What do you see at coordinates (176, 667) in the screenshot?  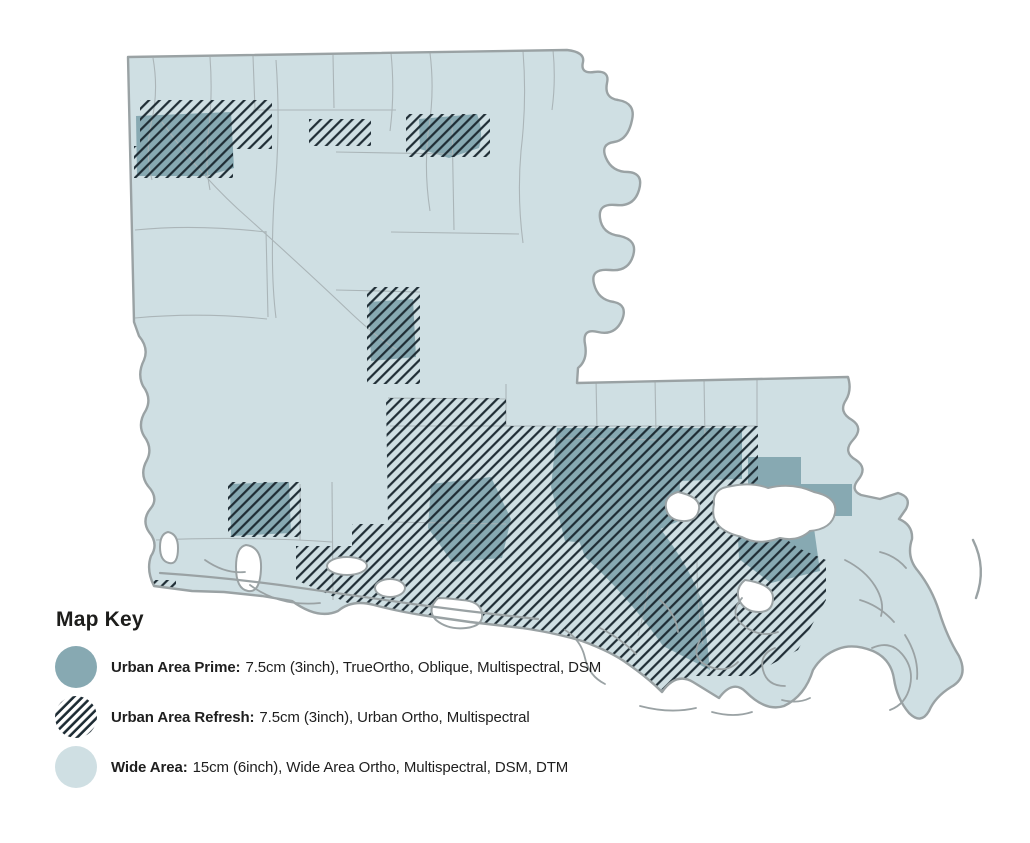 I see `map-key-label: Urban Area Prime:` at bounding box center [176, 667].